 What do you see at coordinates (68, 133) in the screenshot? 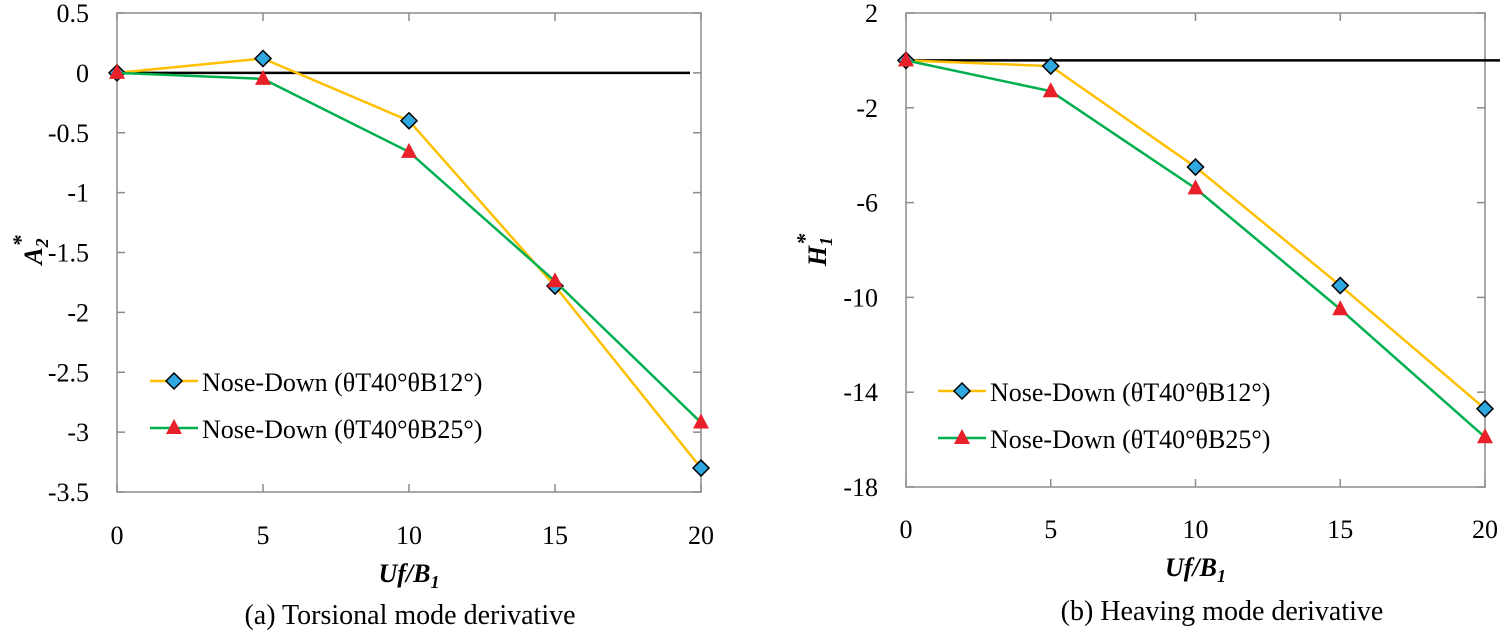
I see `y-tick-label: -0.5` at bounding box center [68, 133].